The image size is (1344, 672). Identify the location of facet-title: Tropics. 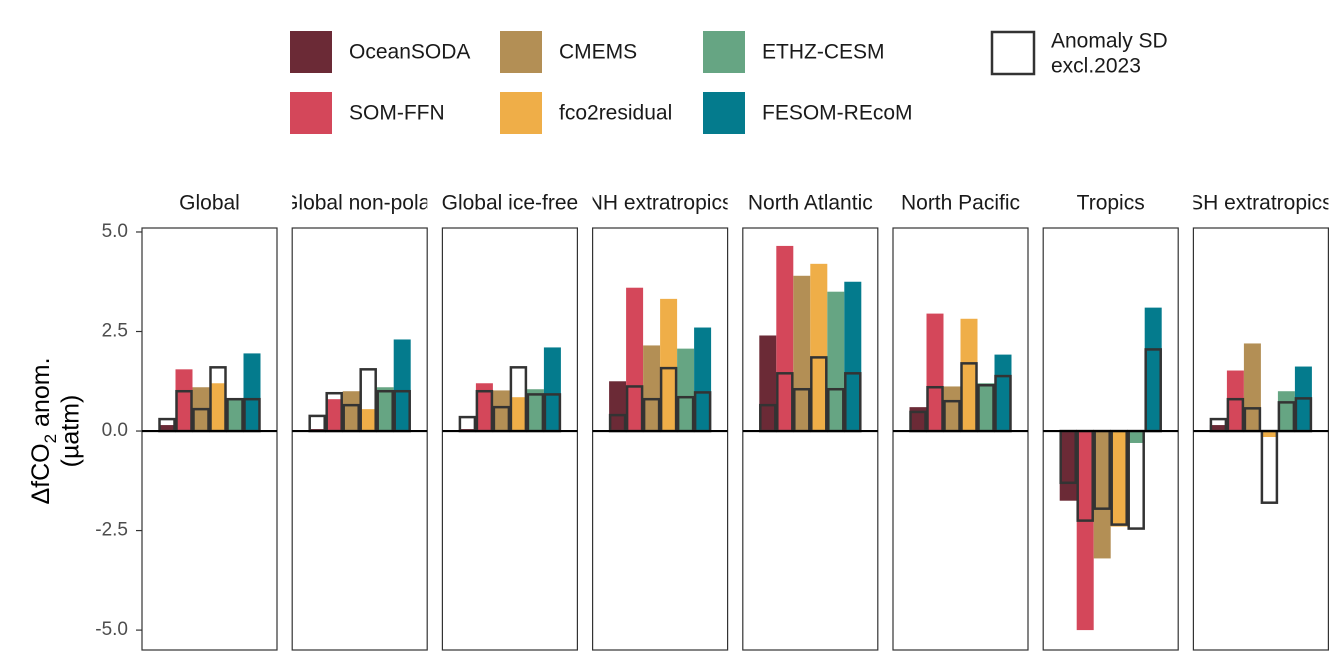
(1111, 203).